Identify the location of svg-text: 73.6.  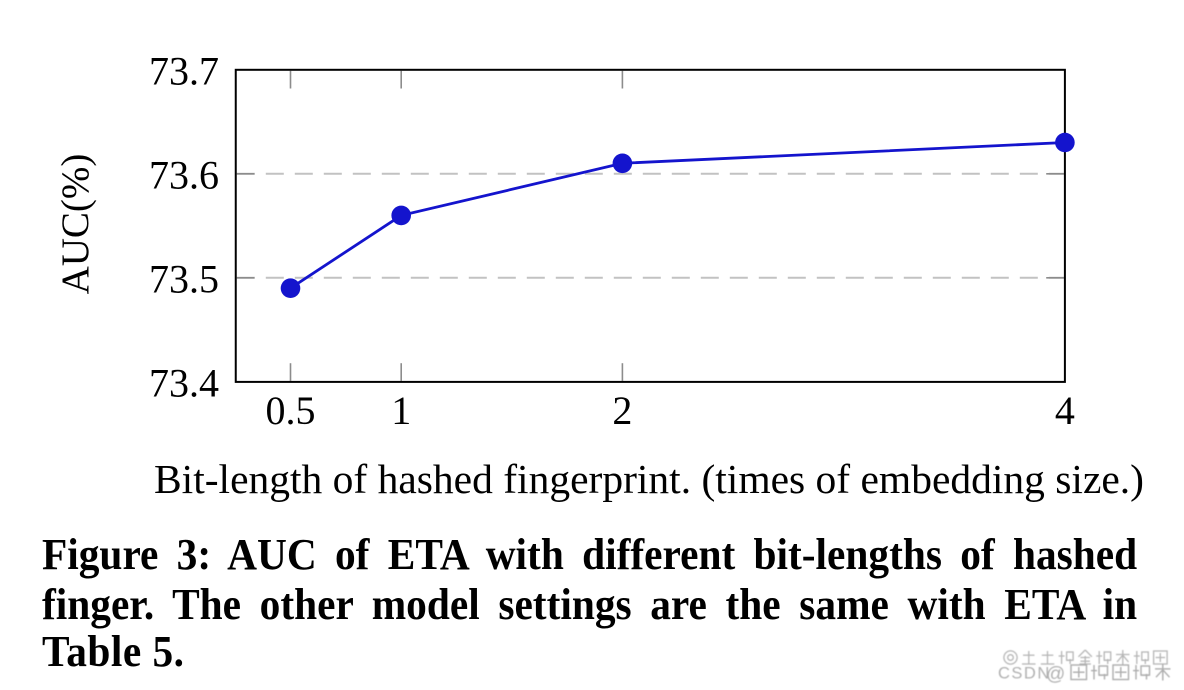
(184, 175).